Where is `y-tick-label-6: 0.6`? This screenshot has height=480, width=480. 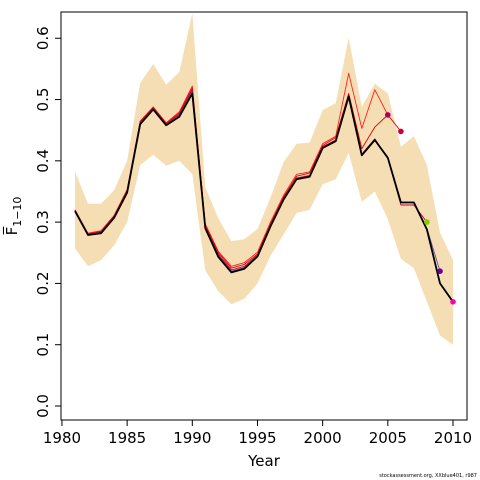 y-tick-label-6: 0.6 is located at coordinates (43, 38).